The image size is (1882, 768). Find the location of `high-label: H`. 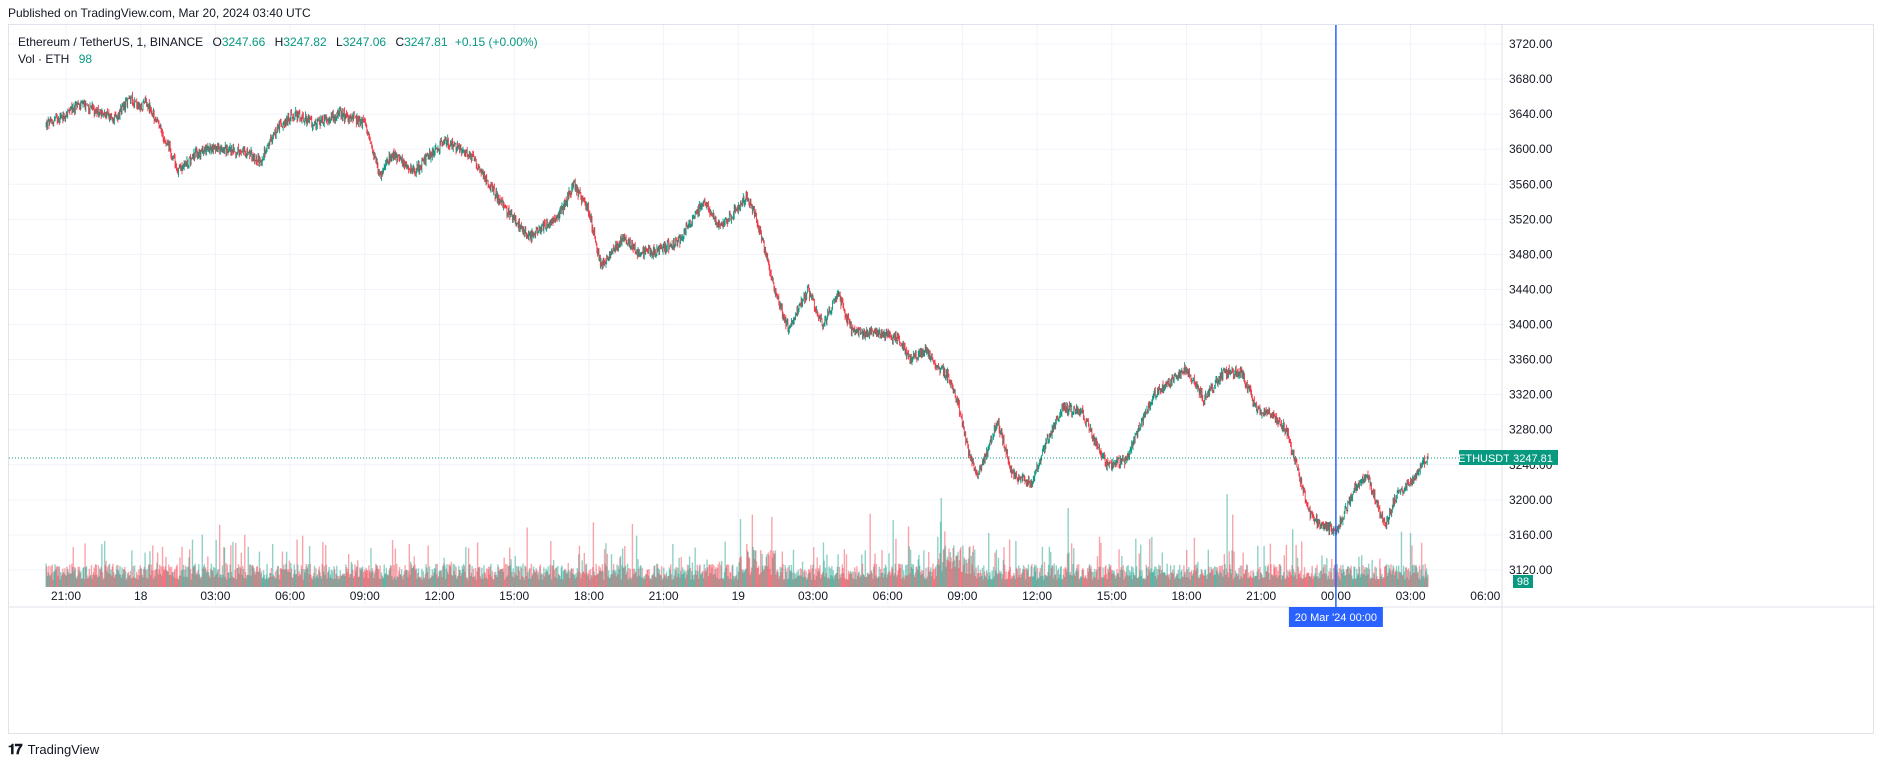

high-label: H is located at coordinates (279, 42).